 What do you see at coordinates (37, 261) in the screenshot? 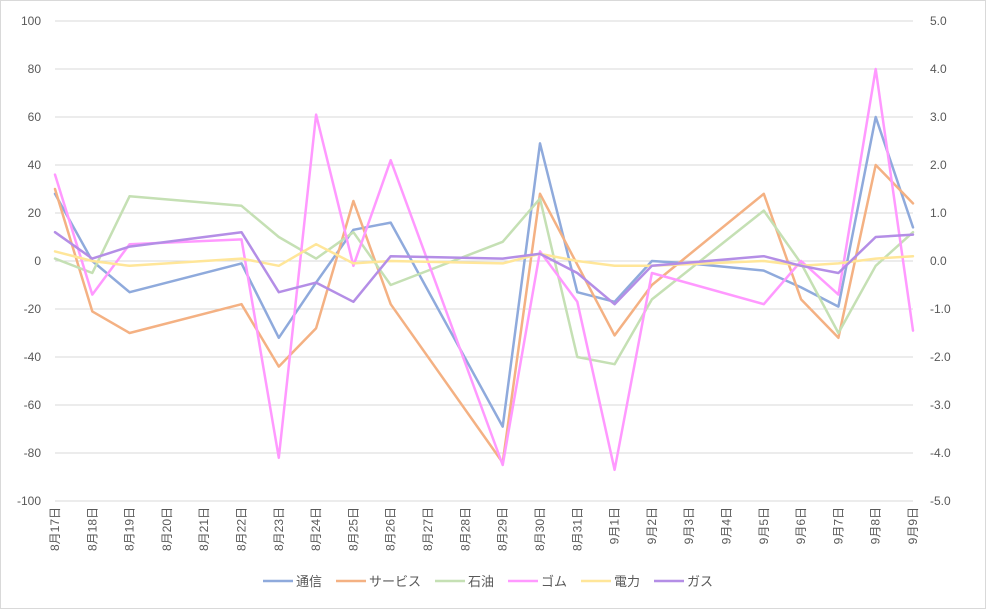
I see `y-tick-label: 0` at bounding box center [37, 261].